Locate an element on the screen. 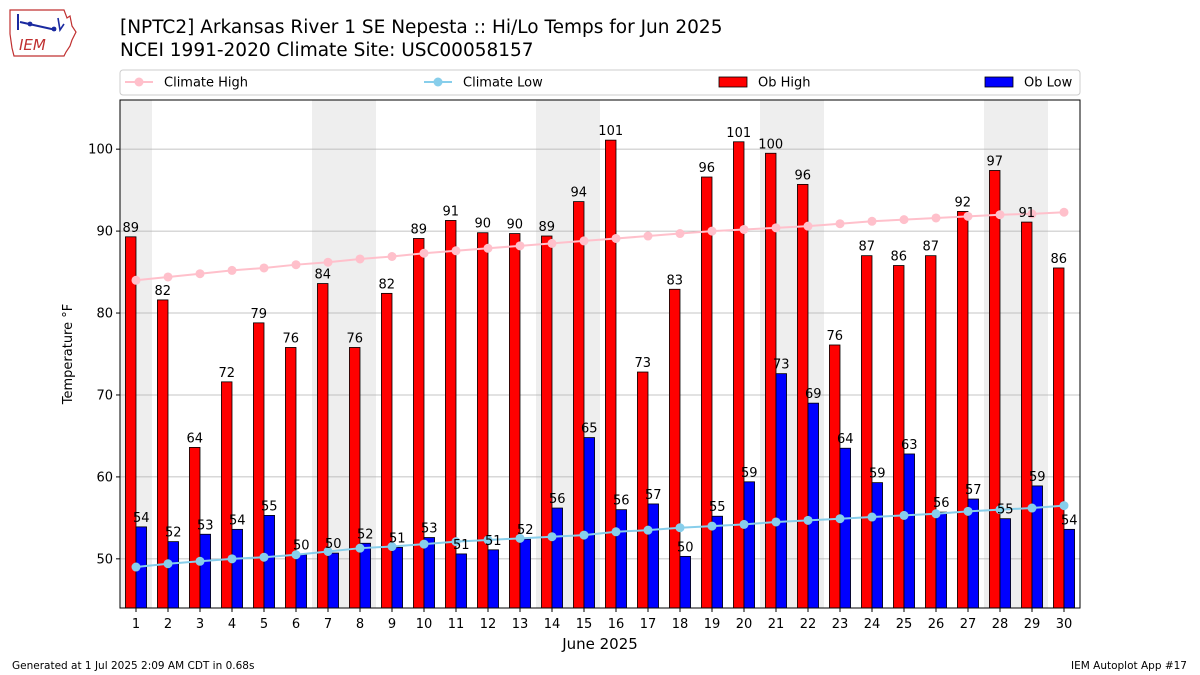 Image resolution: width=1200 pixels, height=675 pixels. ob-high-label: 97 is located at coordinates (994, 161).